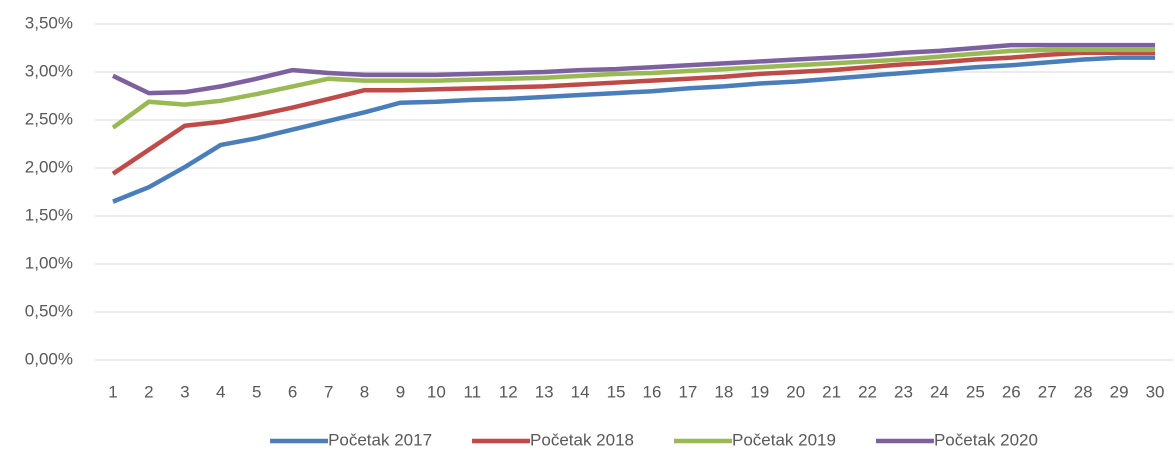 This screenshot has width=1175, height=452. What do you see at coordinates (49, 166) in the screenshot?
I see `y-tick-label: 2,00%` at bounding box center [49, 166].